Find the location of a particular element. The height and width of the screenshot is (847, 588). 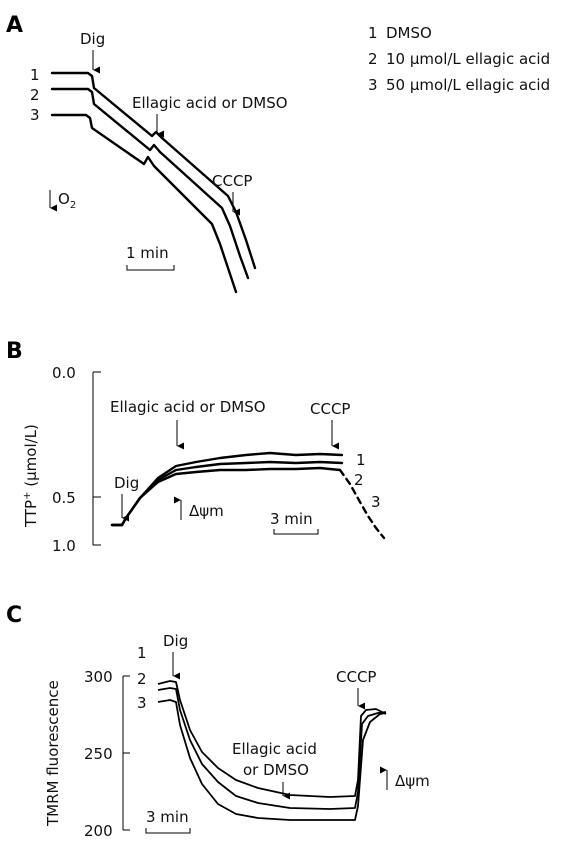

y-axis-label-c: TMRM fluorescence is located at coordinates (53, 753).